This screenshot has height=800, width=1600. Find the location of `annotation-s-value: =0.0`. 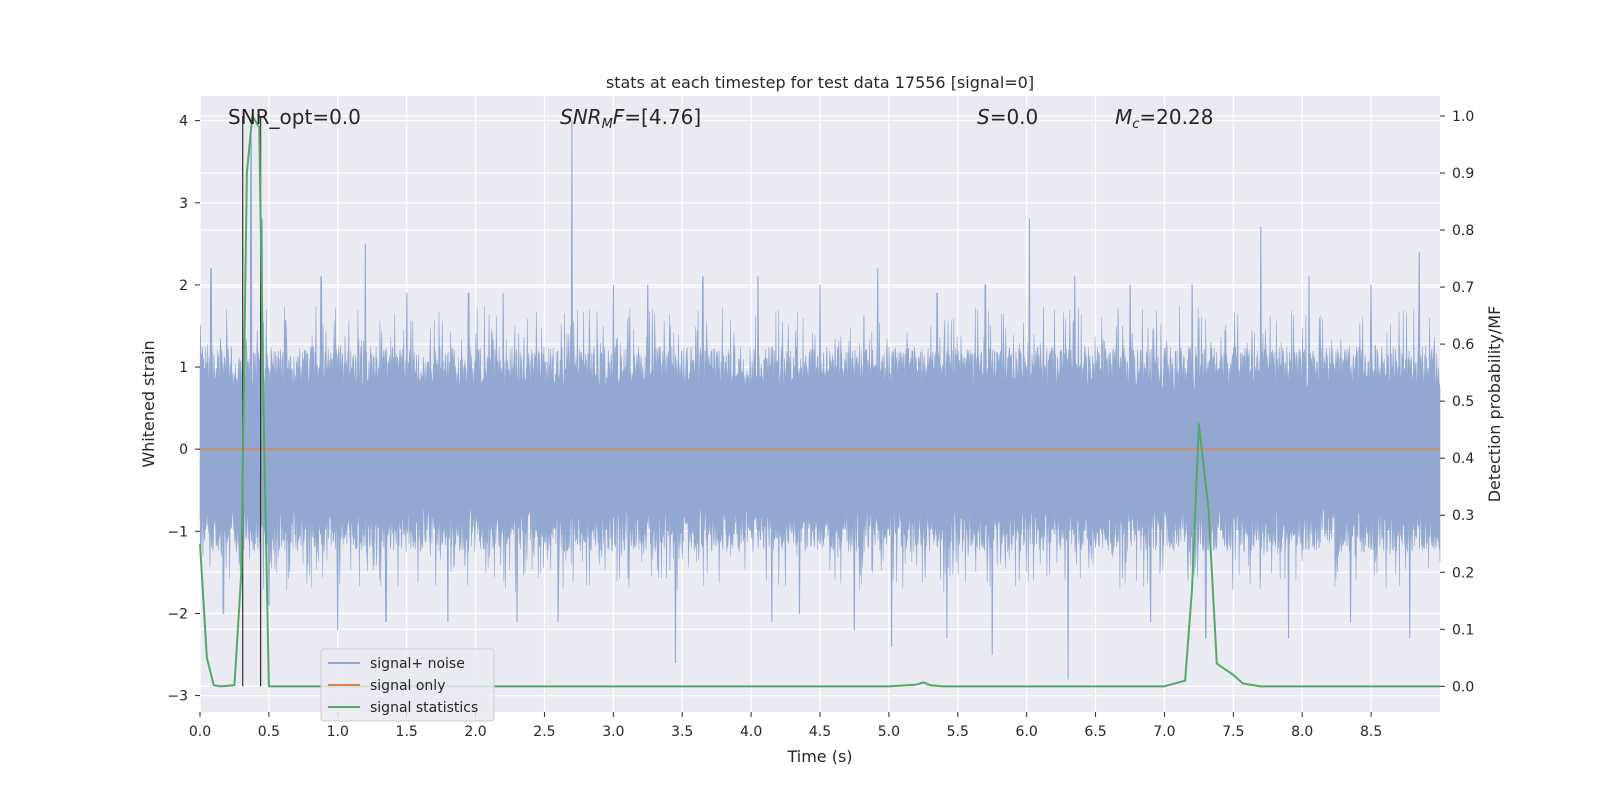

annotation-s-value: =0.0 is located at coordinates (1014, 117).